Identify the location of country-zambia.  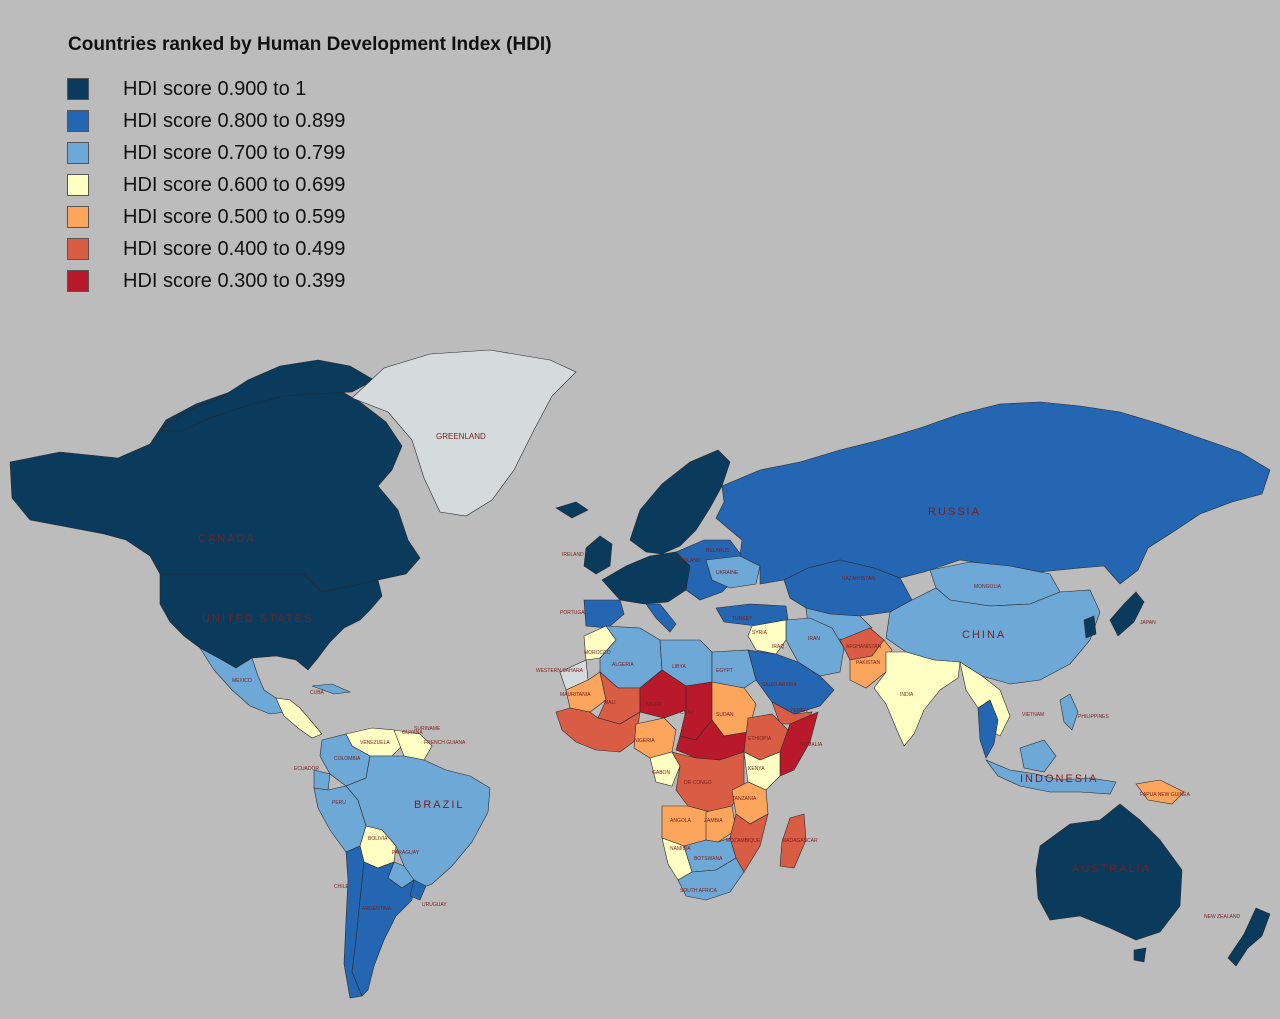
(721, 824).